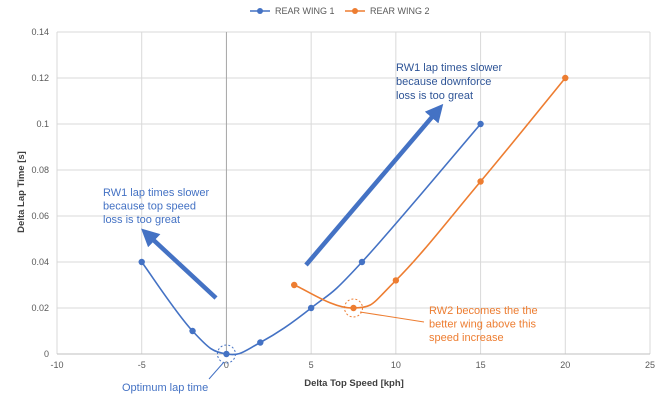  Describe the element at coordinates (40, 78) in the screenshot. I see `y-tick-label: 0.12` at that location.